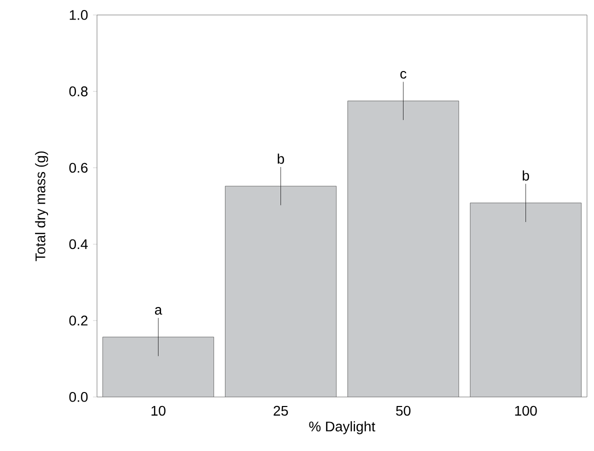  I want to click on x-tick-label: 10, so click(159, 411).